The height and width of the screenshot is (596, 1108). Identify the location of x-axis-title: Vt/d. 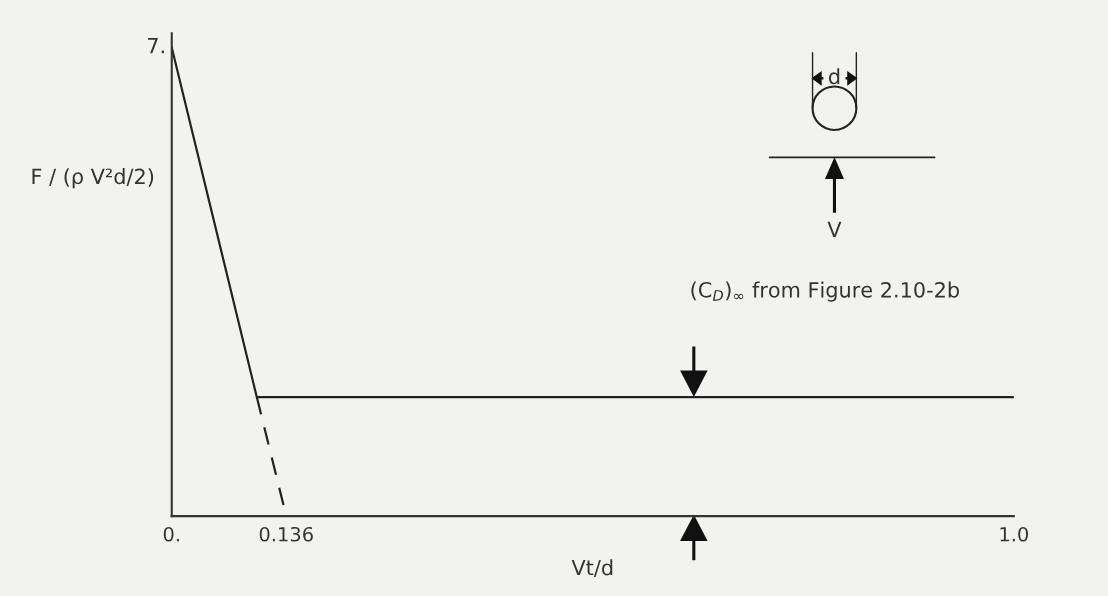
(592, 568).